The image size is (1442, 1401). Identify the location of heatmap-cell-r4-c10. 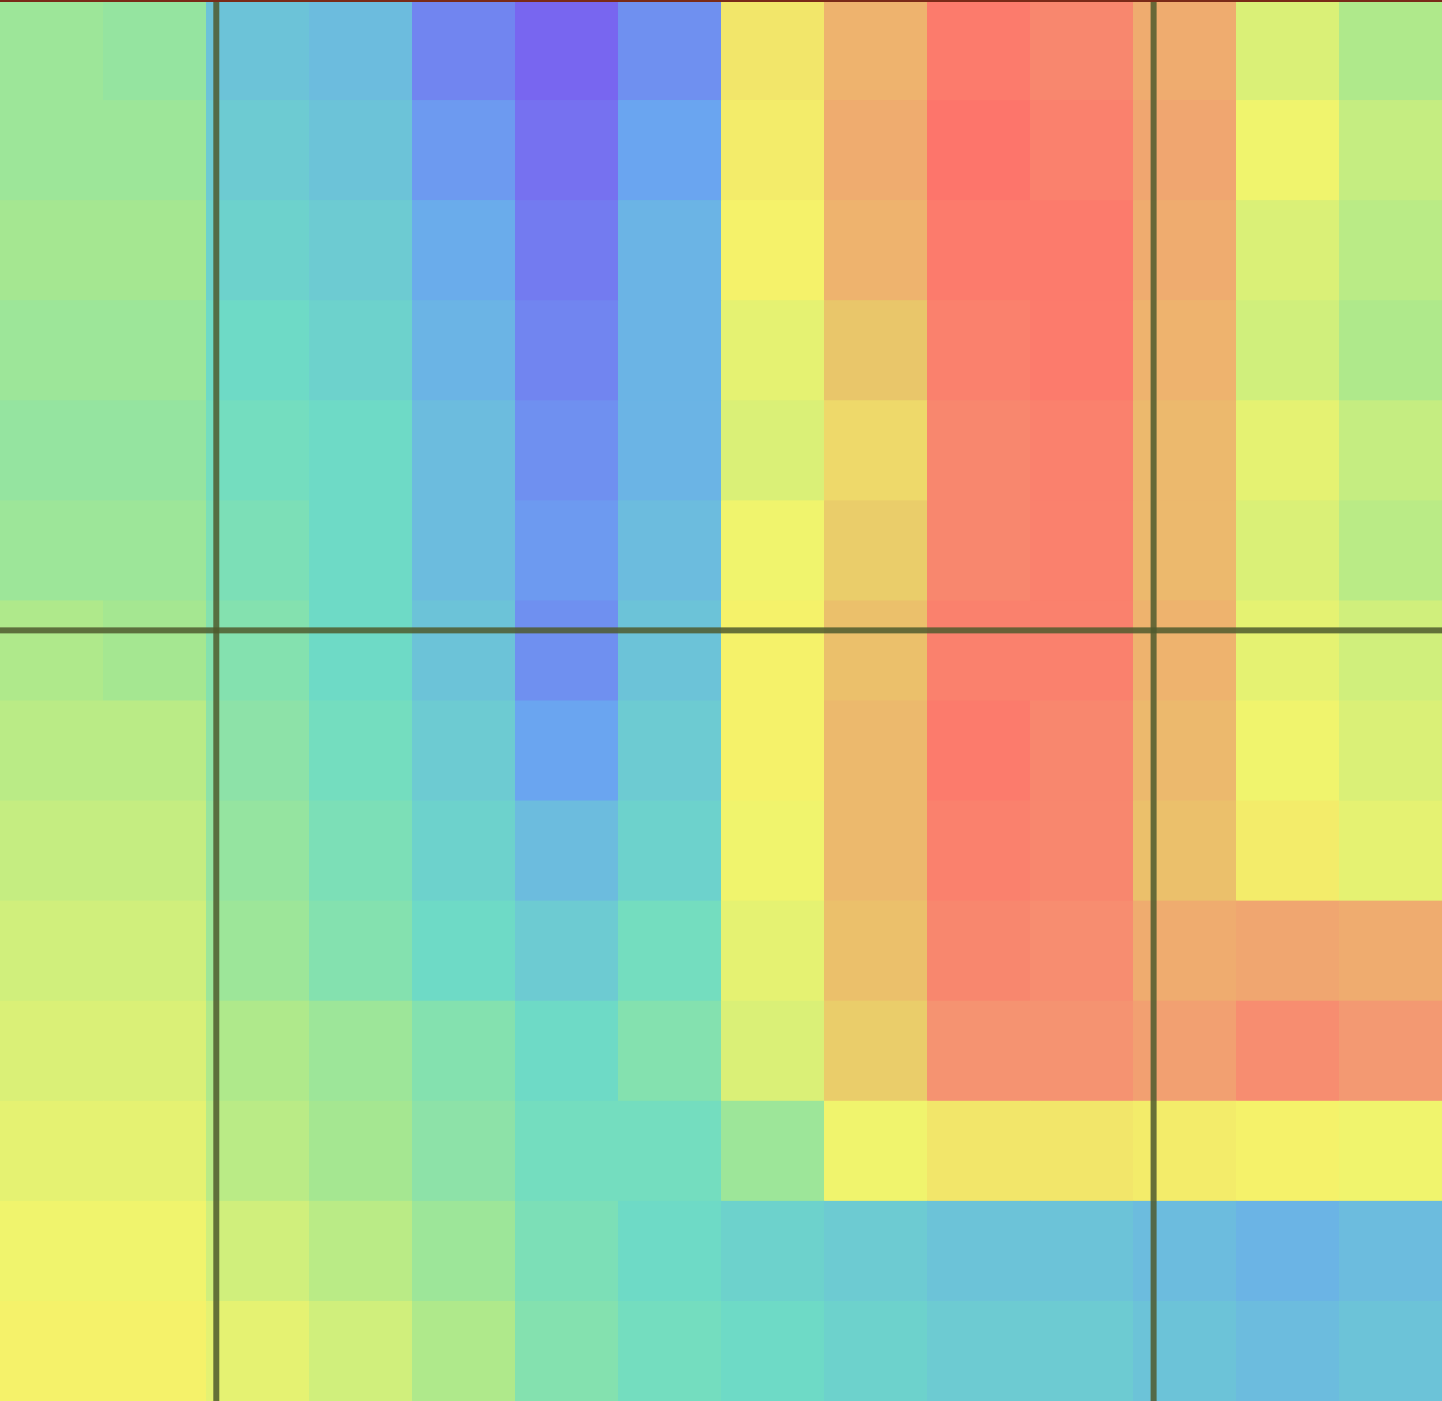
(1082, 450).